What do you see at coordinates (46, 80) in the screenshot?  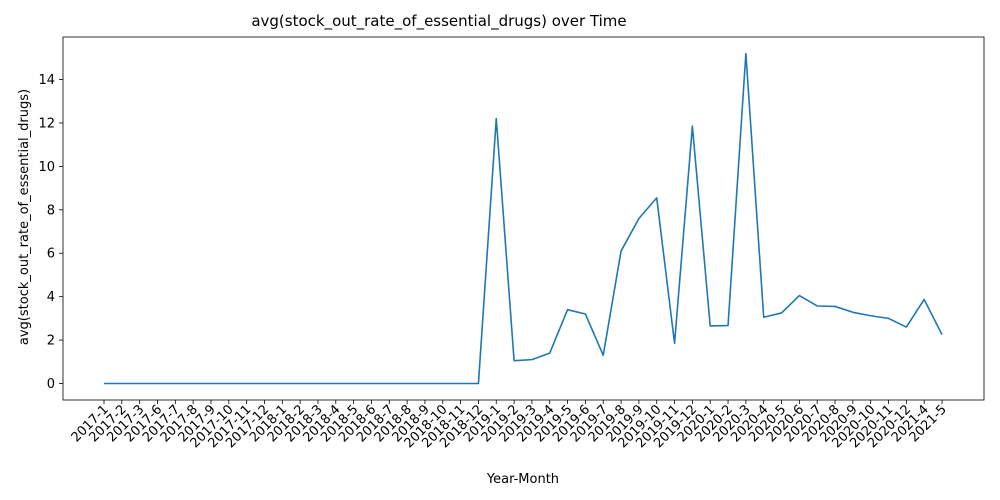 I see `y-tick-label: 14` at bounding box center [46, 80].